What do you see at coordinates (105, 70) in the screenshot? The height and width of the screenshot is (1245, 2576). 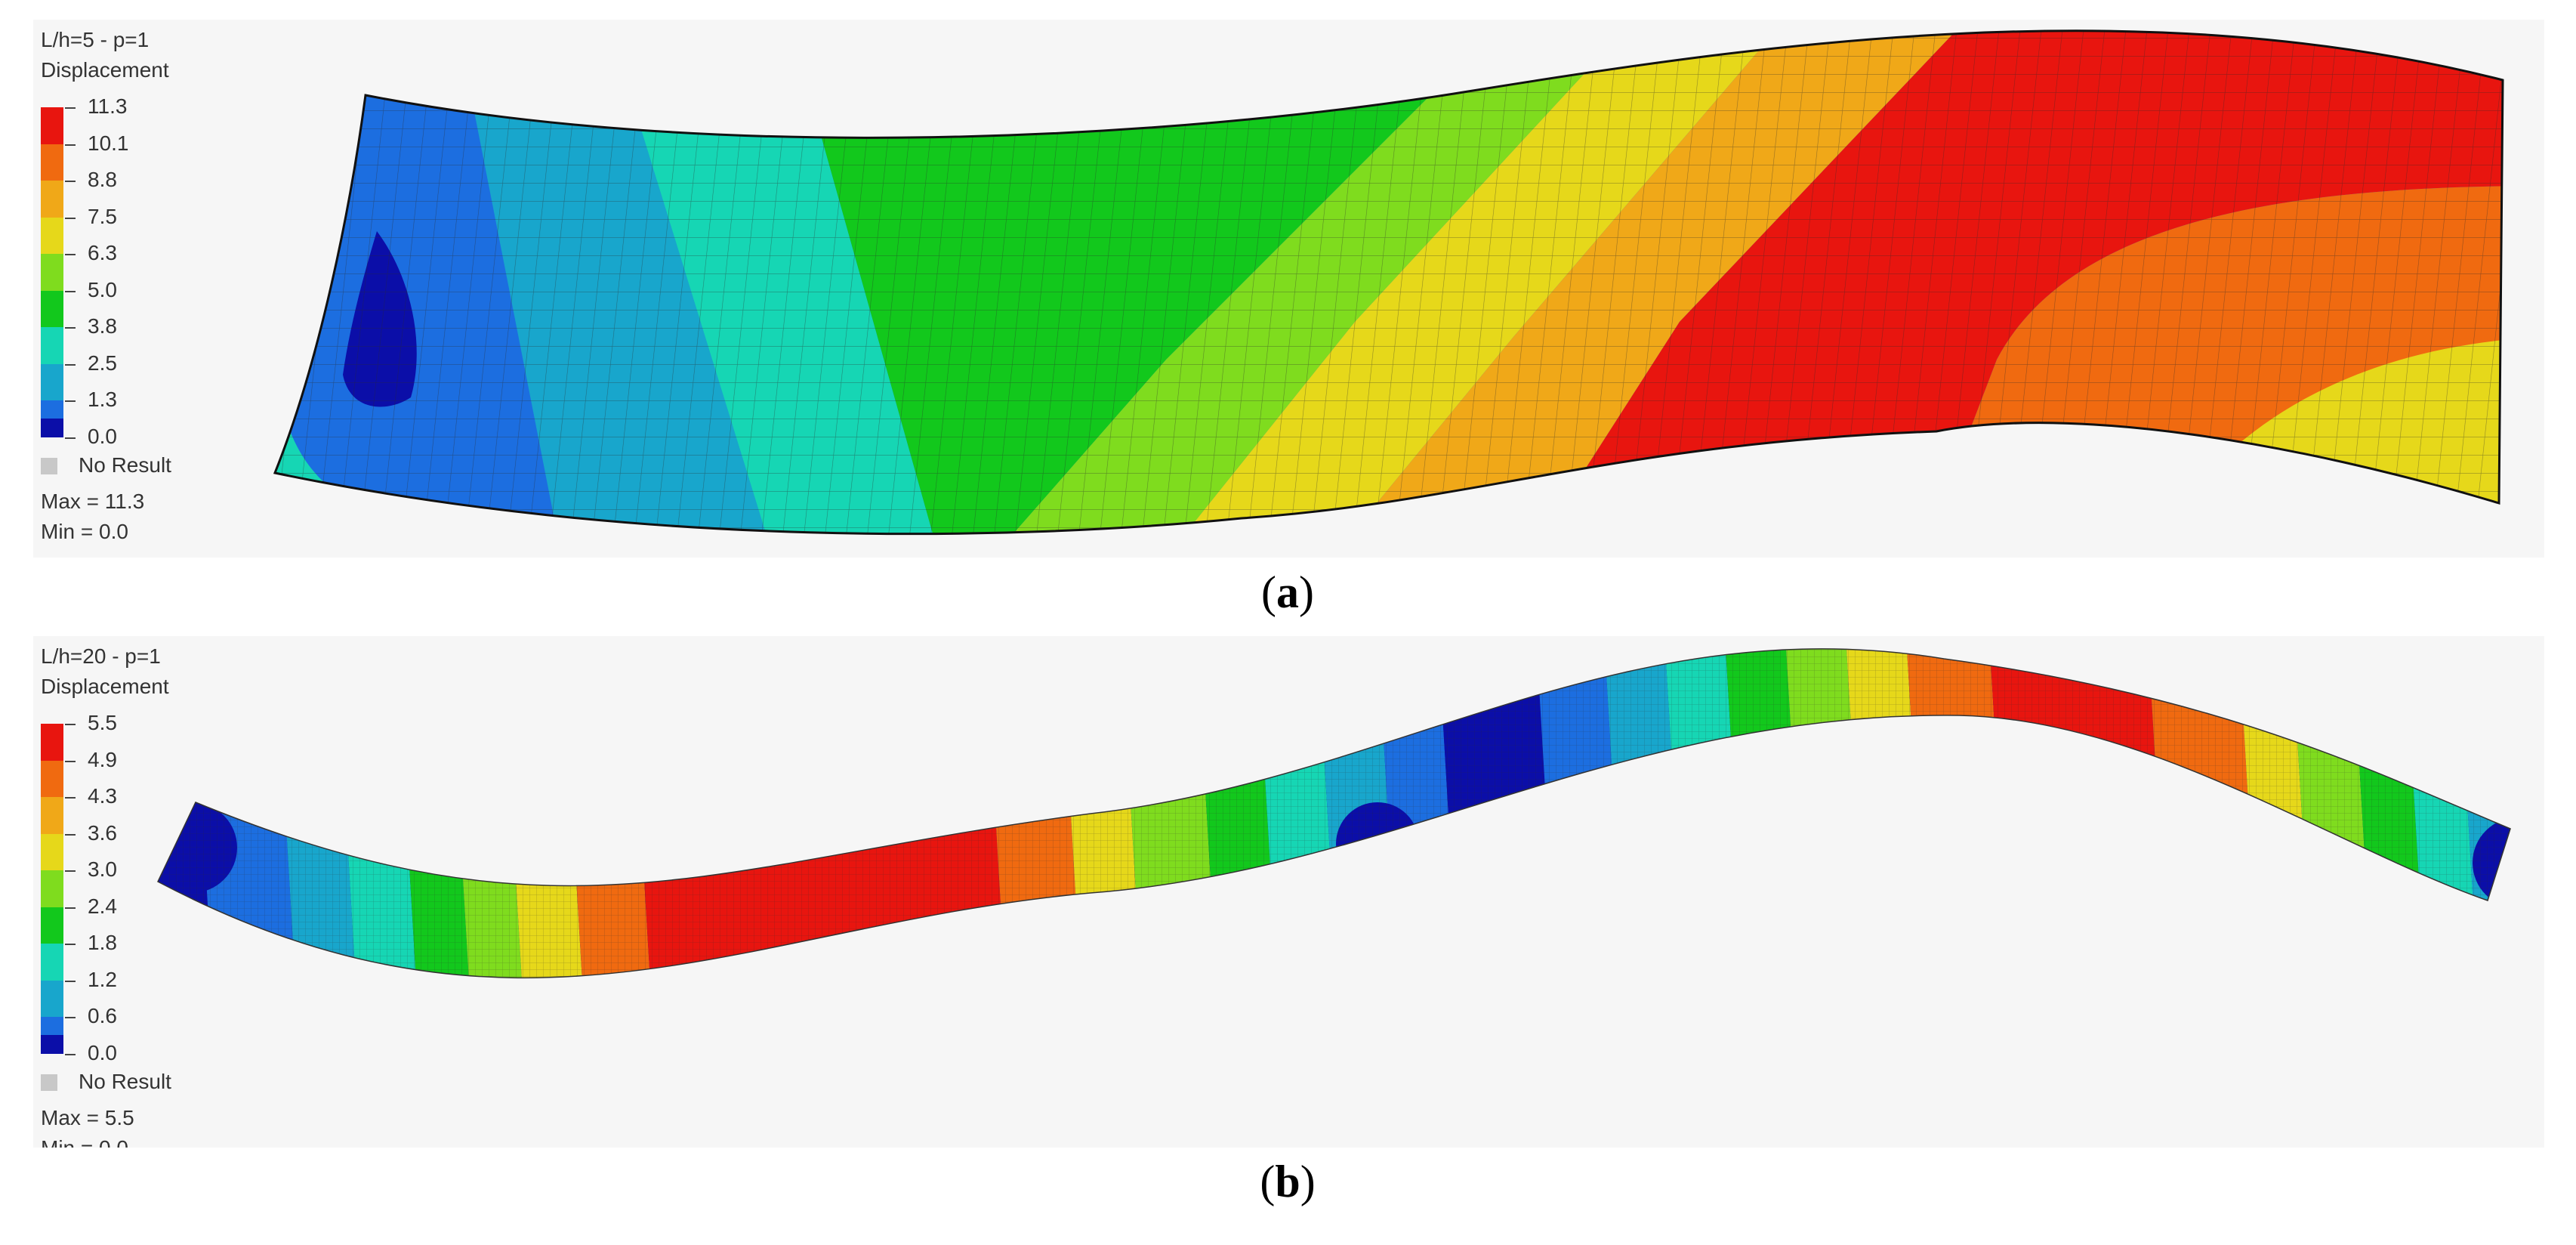 I see `result-quantity-a: Displacement` at bounding box center [105, 70].